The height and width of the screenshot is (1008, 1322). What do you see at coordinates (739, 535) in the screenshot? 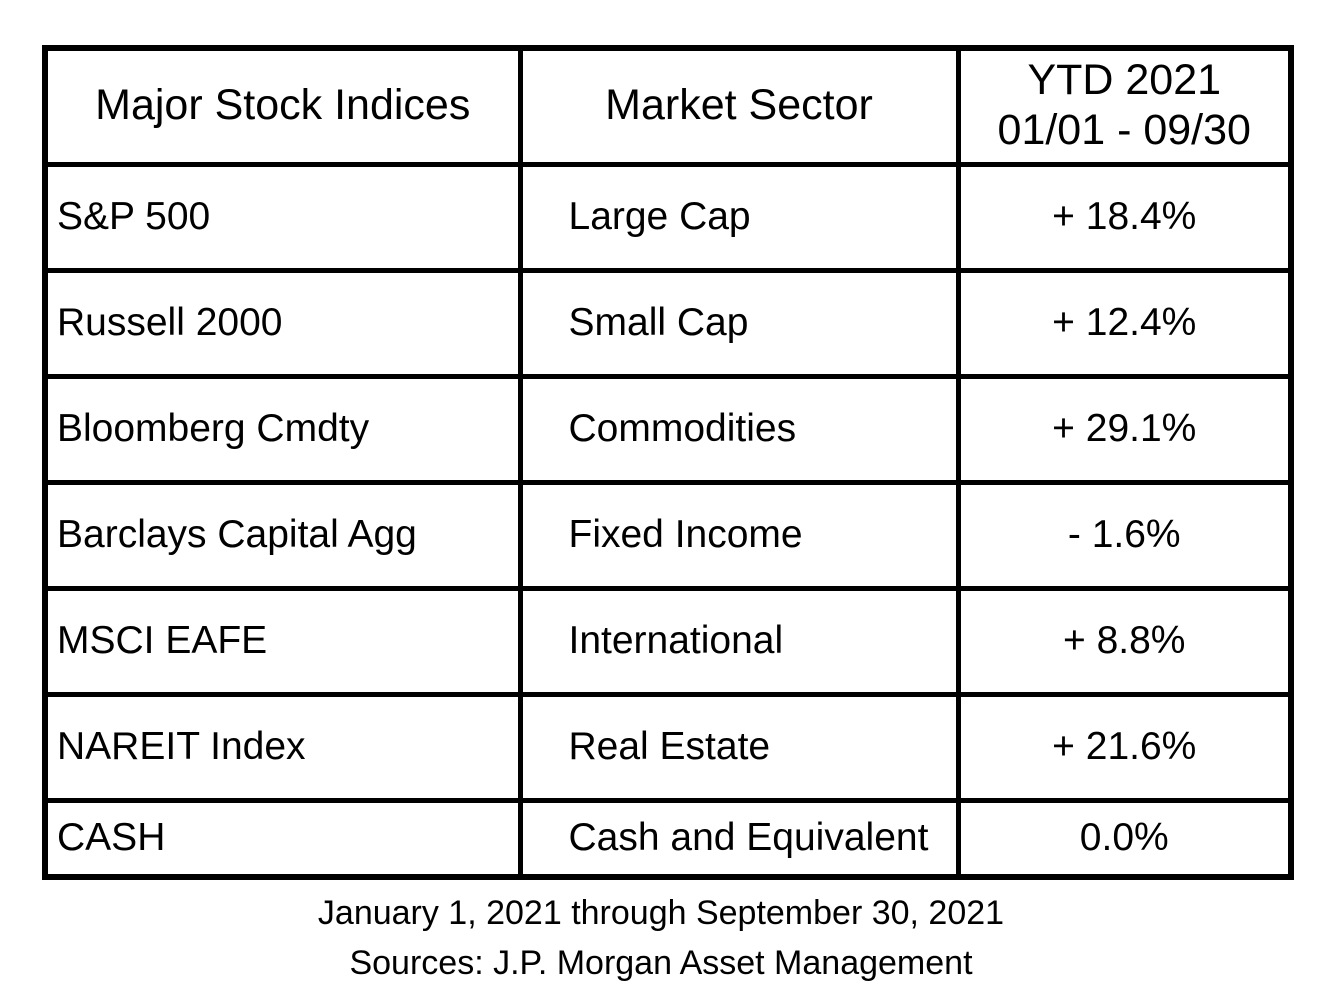
I see `market-sector-cell: Fixed Income` at bounding box center [739, 535].